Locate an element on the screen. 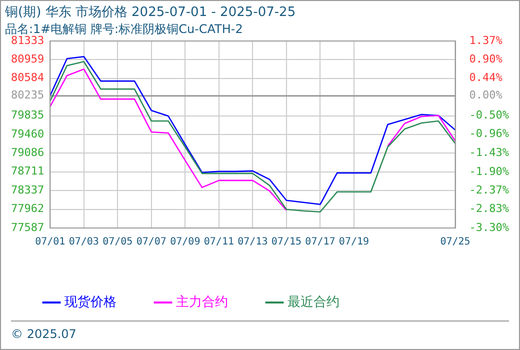 The image size is (520, 350). x-tick-label: 07/05 is located at coordinates (117, 242).